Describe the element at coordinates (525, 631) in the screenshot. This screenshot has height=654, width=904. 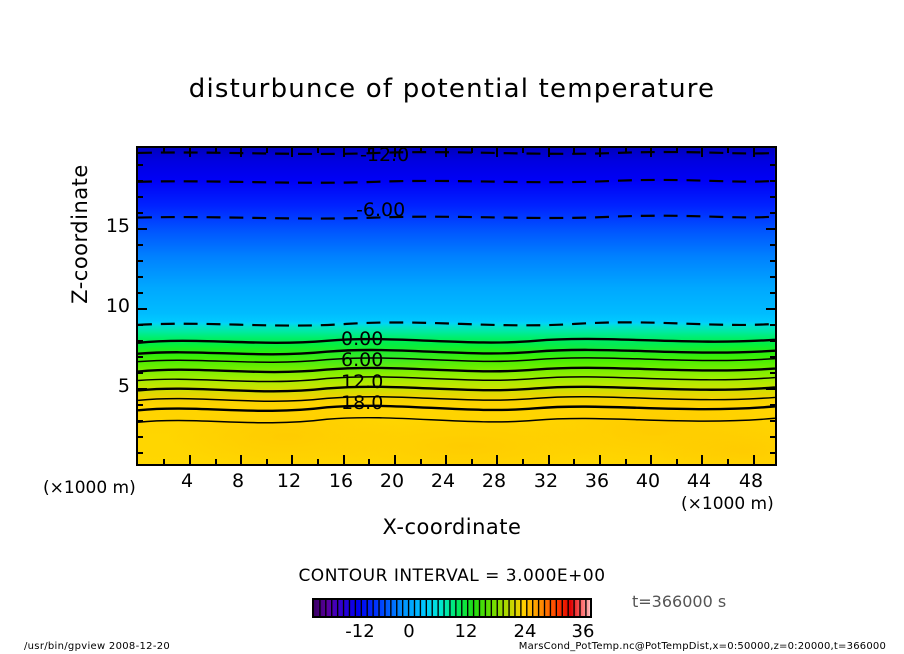
I see `colorbar-tick-label: 24` at that location.